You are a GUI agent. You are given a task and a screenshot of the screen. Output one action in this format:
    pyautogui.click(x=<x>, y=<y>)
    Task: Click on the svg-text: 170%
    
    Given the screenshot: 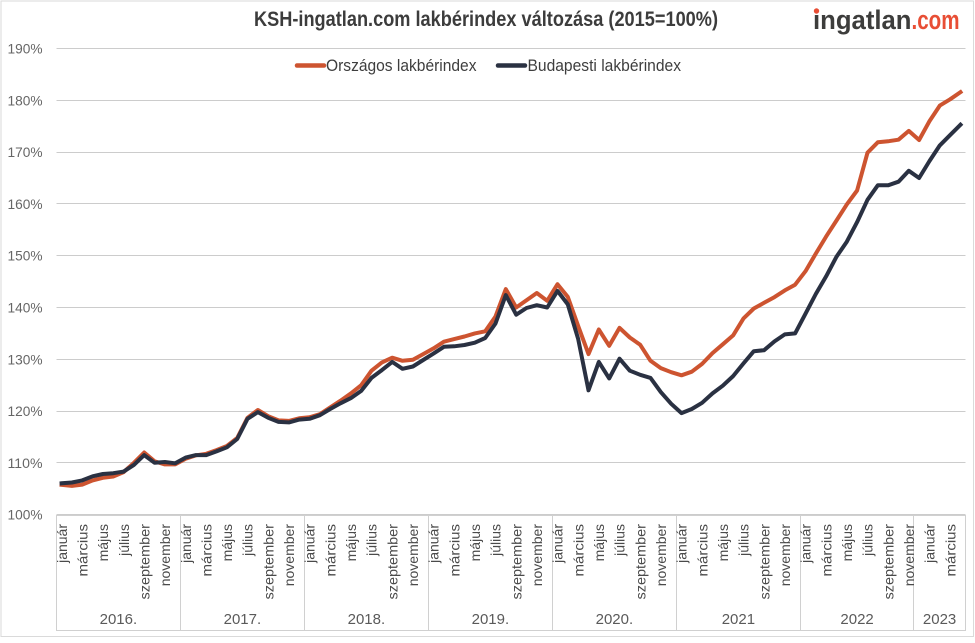 What is the action you would take?
    pyautogui.click(x=25, y=152)
    